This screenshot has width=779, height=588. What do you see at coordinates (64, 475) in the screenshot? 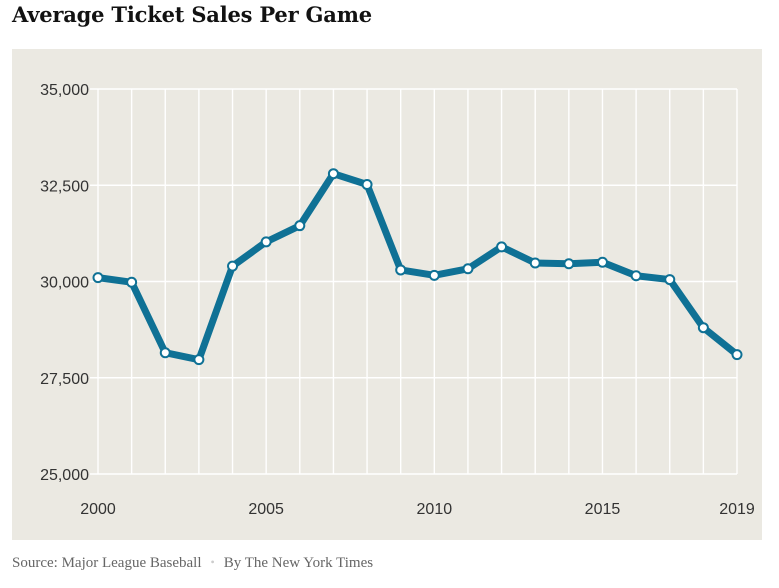
I see `y-tick-label: 25,000` at bounding box center [64, 475].